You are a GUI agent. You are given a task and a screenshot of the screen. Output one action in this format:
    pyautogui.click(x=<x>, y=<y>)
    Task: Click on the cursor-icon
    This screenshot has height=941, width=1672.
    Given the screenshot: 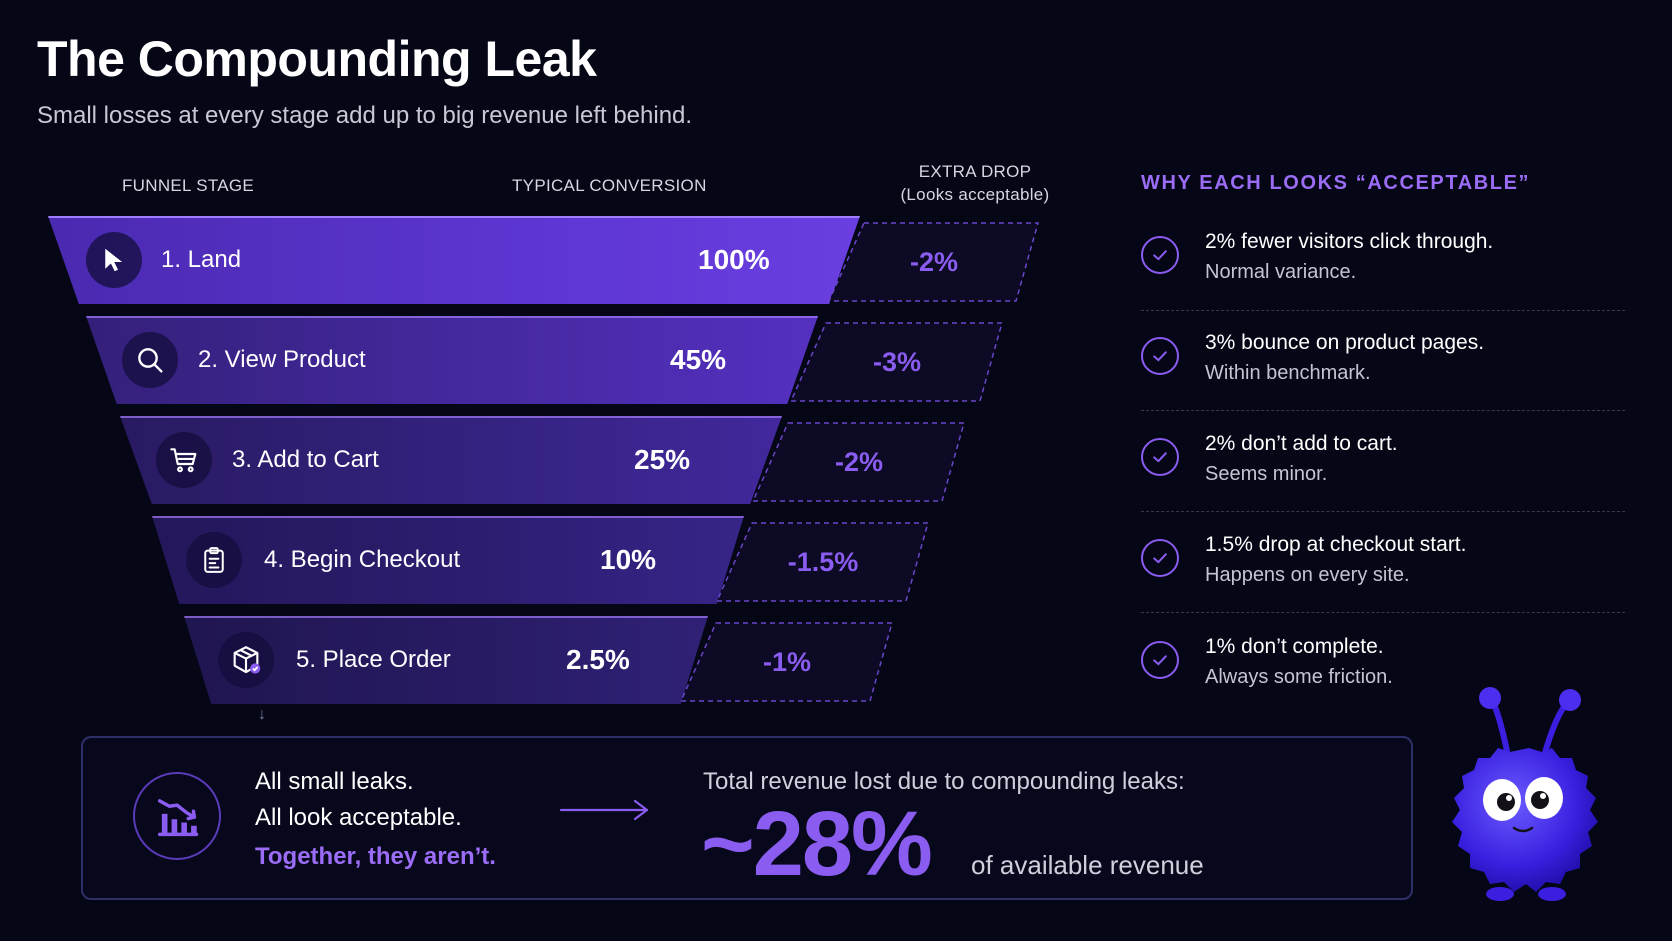 What is the action you would take?
    pyautogui.click(x=114, y=260)
    